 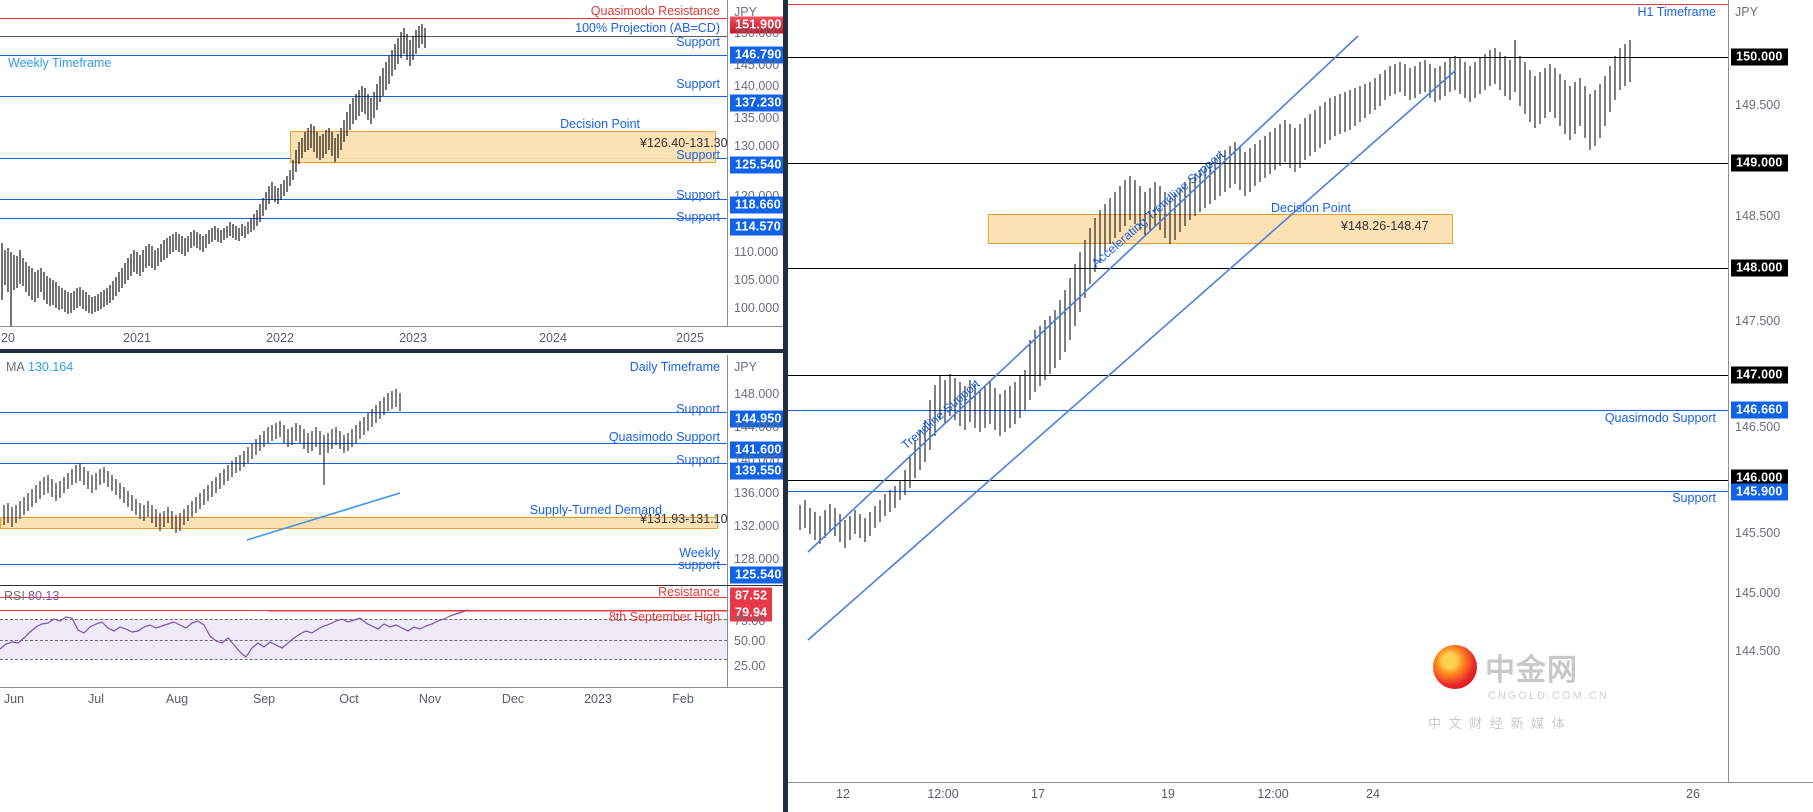 What do you see at coordinates (698, 42) in the screenshot?
I see `weekly-annot-support-146: Support` at bounding box center [698, 42].